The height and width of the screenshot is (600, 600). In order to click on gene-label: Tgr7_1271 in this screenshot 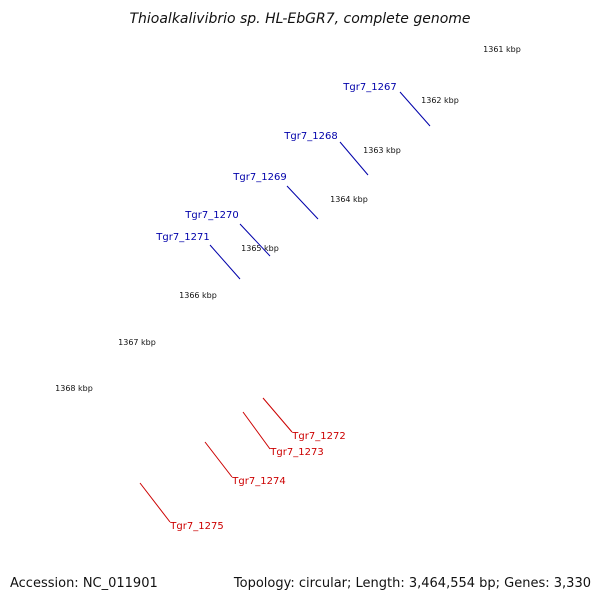, I will do `click(182, 237)`.